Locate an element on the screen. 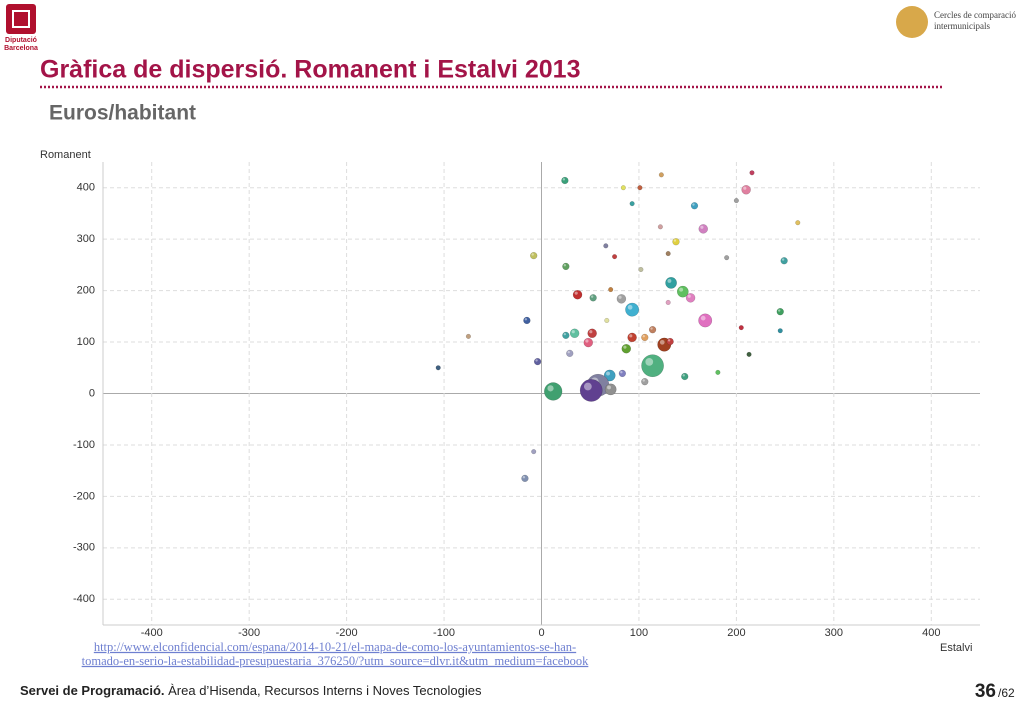 This screenshot has width=1024, height=709. page-total: /62 is located at coordinates (1006, 693).